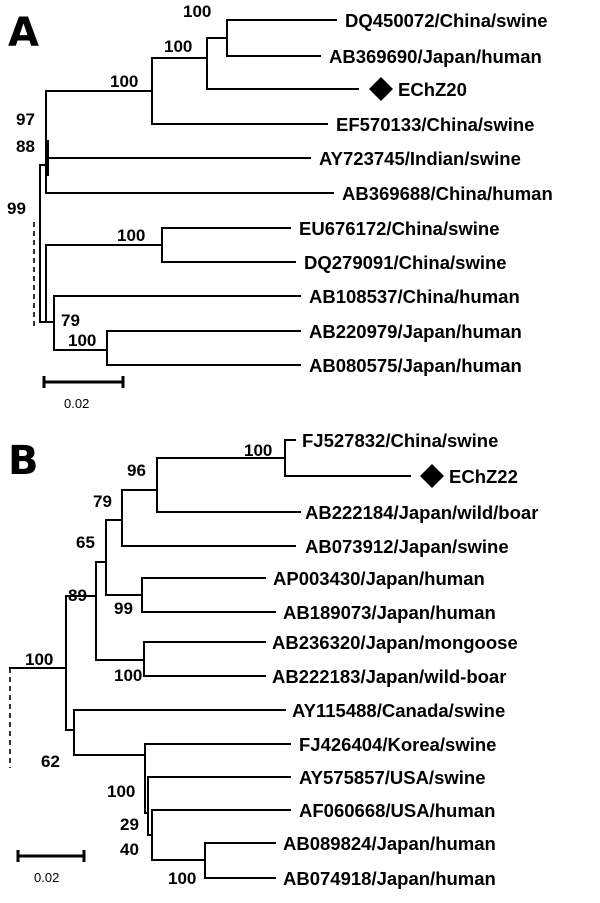 The image size is (600, 903). I want to click on panel-a-taxon: EU676172/China/swine, so click(399, 228).